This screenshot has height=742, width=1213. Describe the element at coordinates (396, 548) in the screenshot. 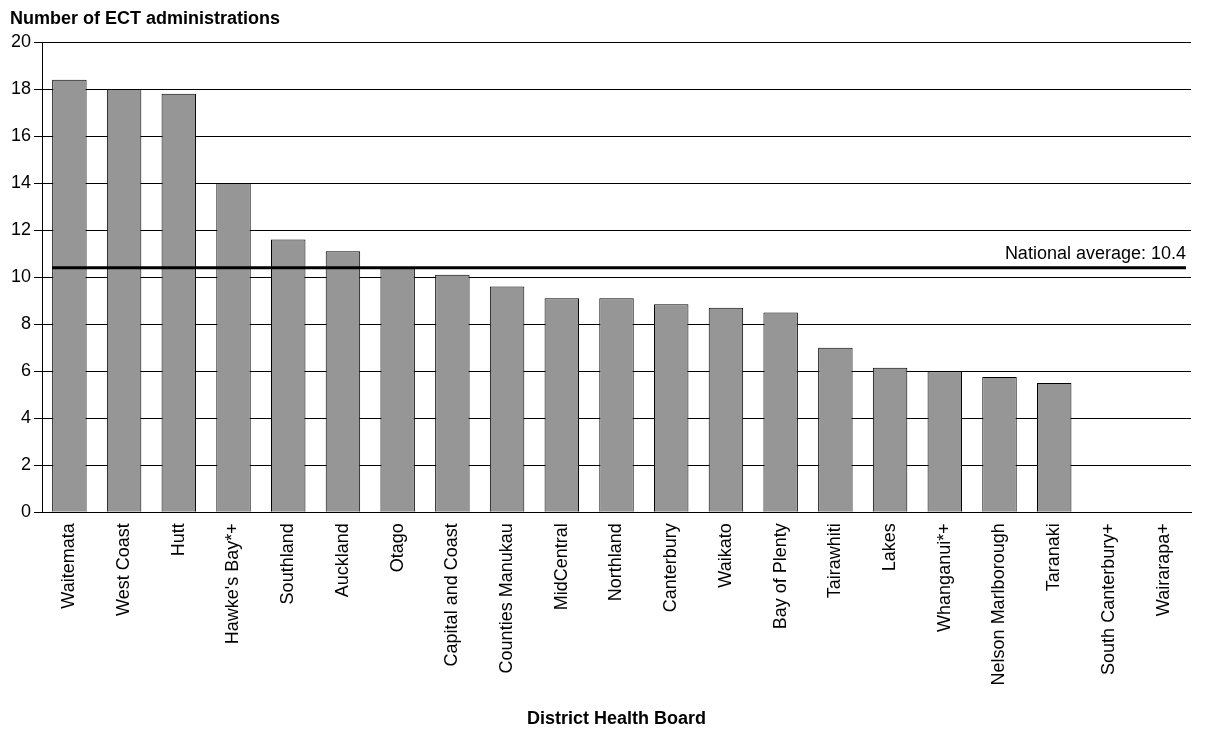

I see `x-tick-label: Otago` at that location.